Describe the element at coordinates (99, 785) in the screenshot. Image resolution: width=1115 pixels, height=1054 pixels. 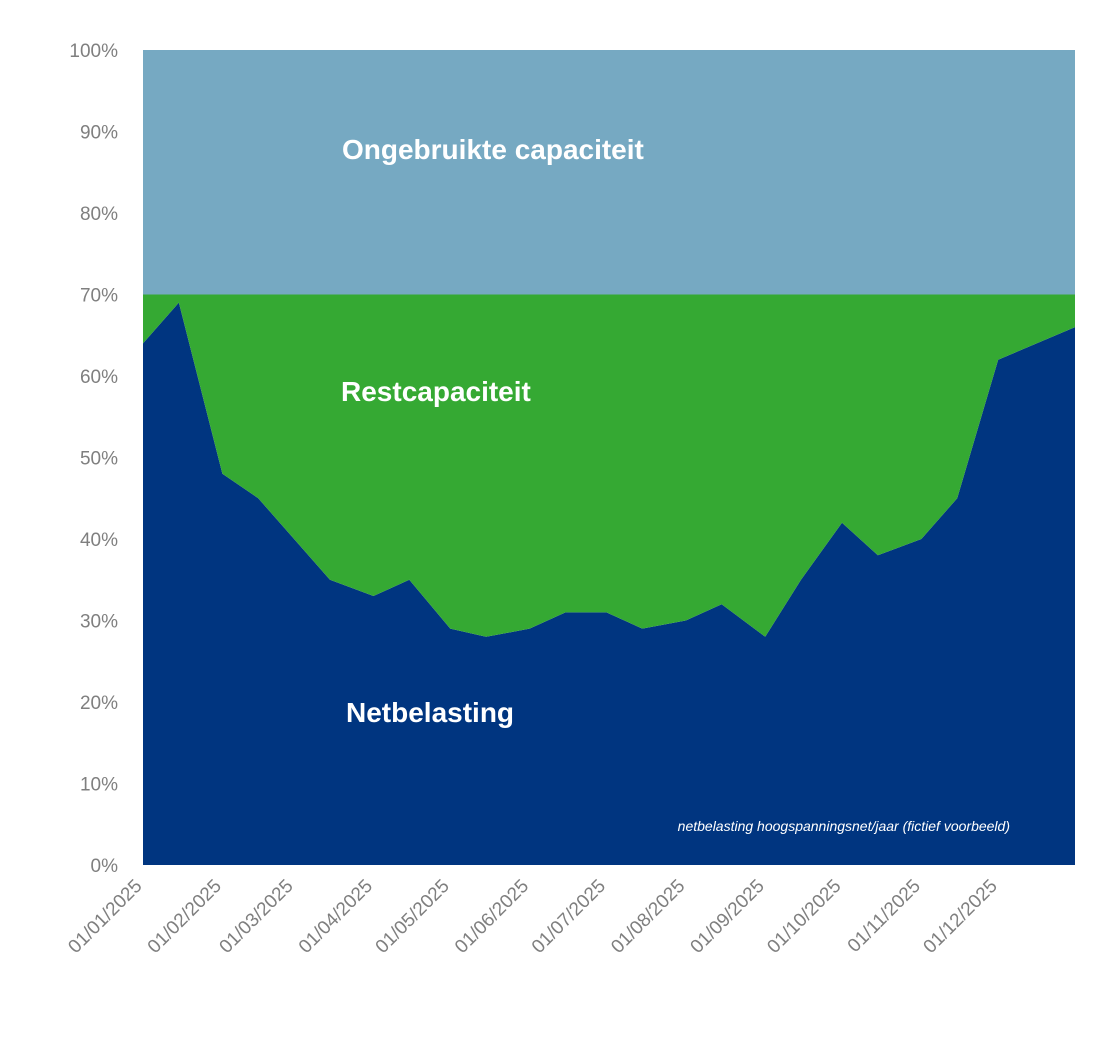
I see `y-tick-label: 10%` at that location.